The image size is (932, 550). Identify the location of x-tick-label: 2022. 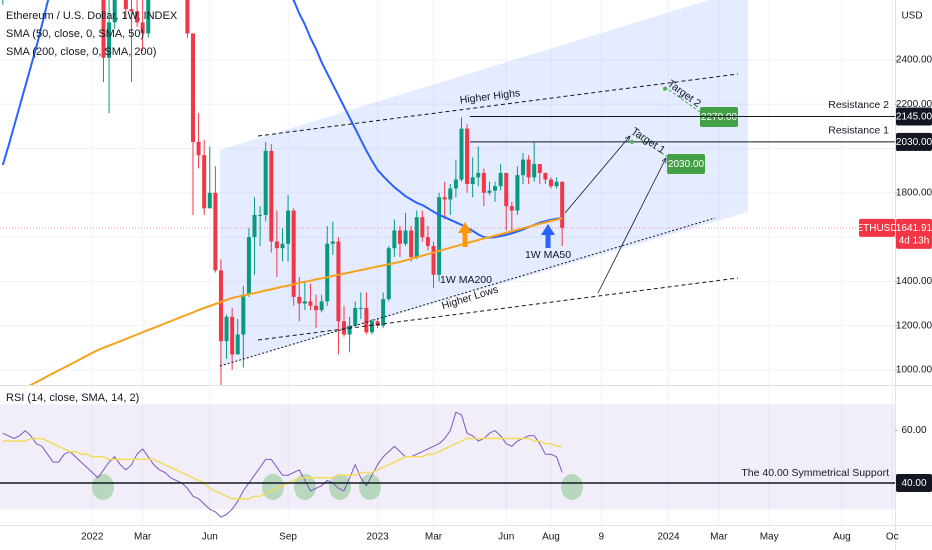
(92, 537).